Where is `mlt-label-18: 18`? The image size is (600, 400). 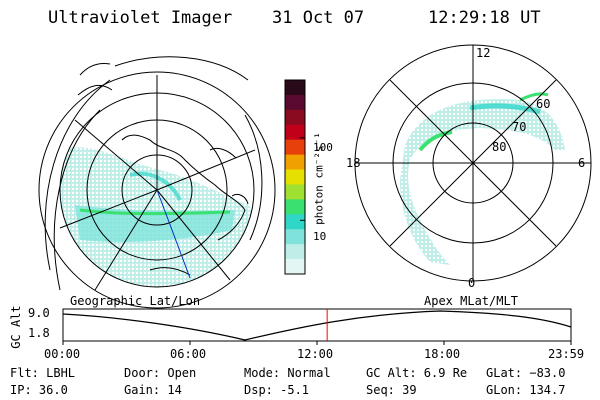 mlt-label-18: 18 is located at coordinates (353, 163).